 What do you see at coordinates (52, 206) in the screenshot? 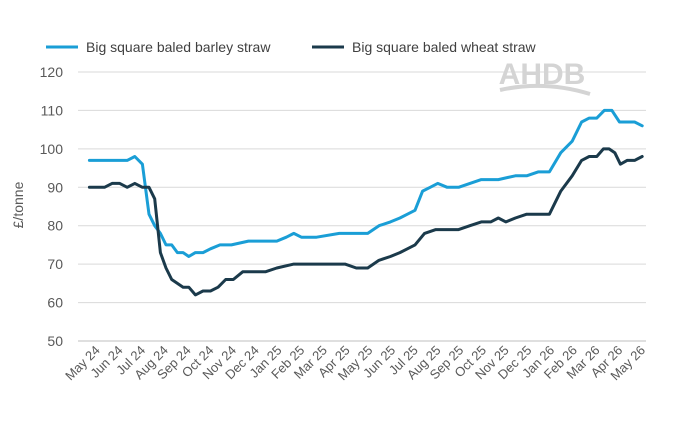
I see `y-axis-ticks: 50 60 70 80 90 100 110 120` at bounding box center [52, 206].